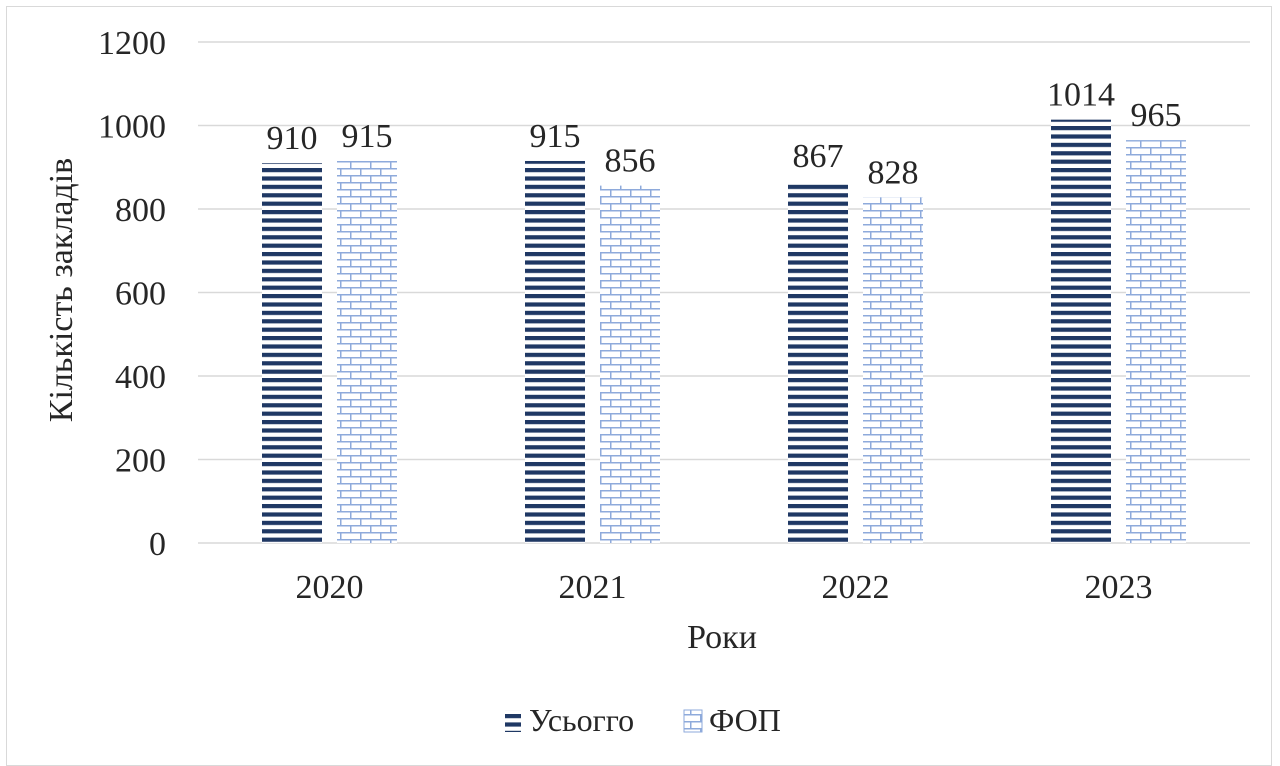 The width and height of the screenshot is (1280, 766). I want to click on y-tick-label: 400, so click(140, 377).